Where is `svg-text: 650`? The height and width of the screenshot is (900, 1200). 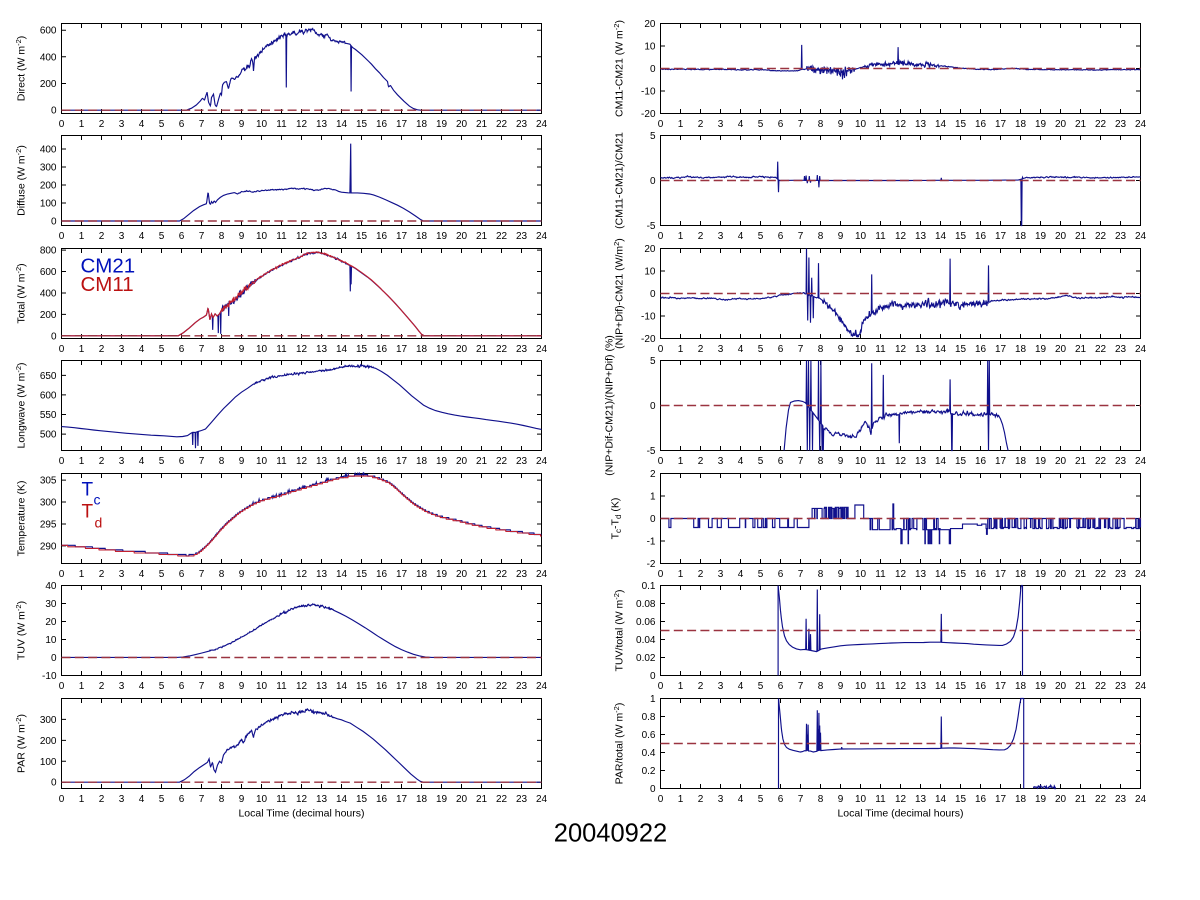
svg-text: 650 is located at coordinates (48, 376).